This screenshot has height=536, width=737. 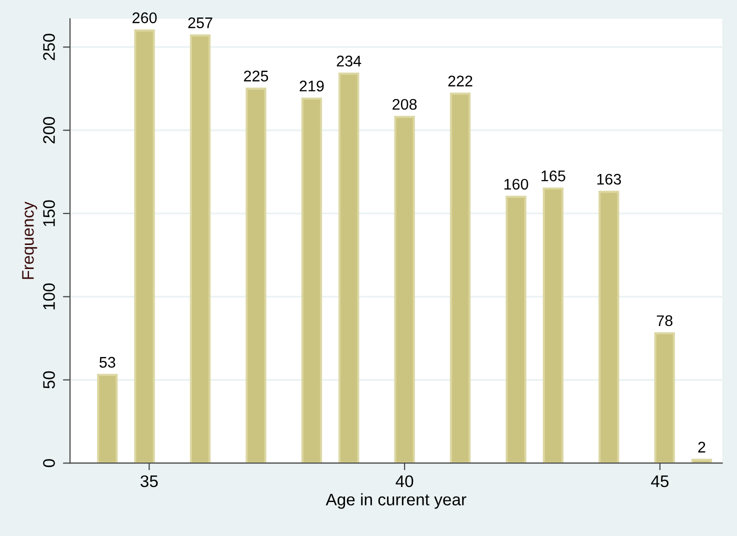 What do you see at coordinates (256, 76) in the screenshot?
I see `data-label: 225` at bounding box center [256, 76].